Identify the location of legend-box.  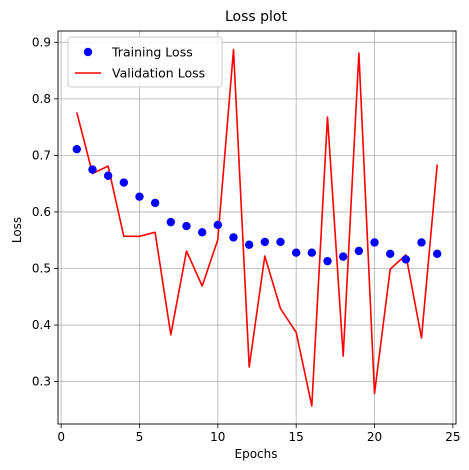
(145, 62).